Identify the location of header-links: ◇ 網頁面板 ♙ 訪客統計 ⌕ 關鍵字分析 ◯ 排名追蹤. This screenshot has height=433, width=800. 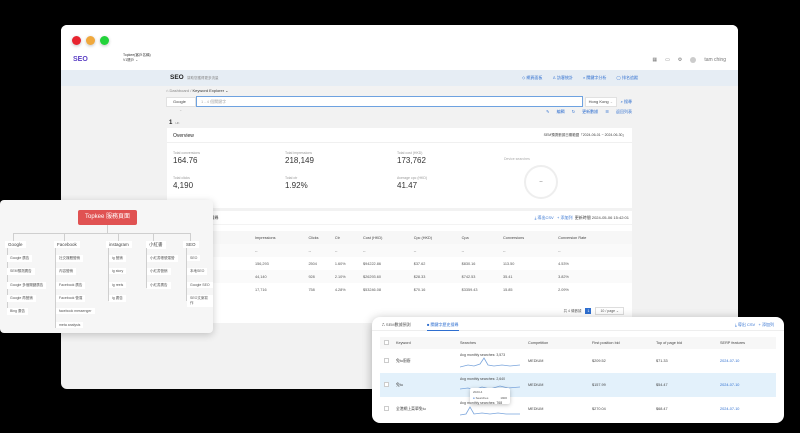
(580, 78).